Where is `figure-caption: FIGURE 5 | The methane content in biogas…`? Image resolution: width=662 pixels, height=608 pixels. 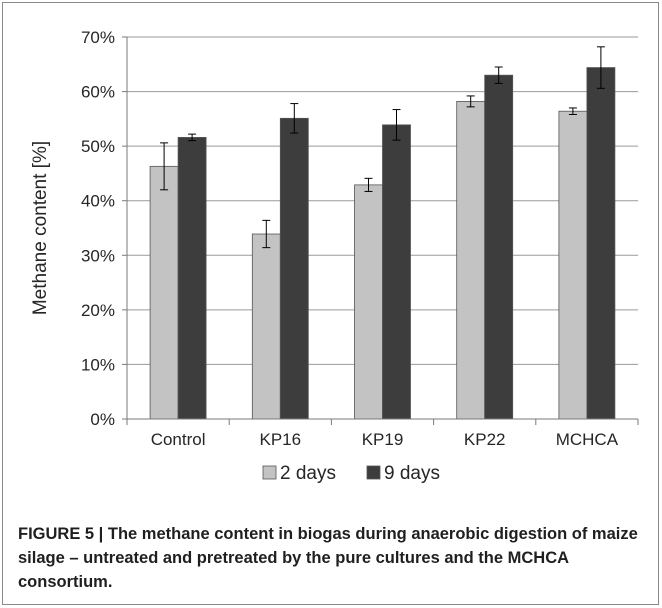 figure-caption: FIGURE 5 | The methane content in biogas… is located at coordinates (333, 558).